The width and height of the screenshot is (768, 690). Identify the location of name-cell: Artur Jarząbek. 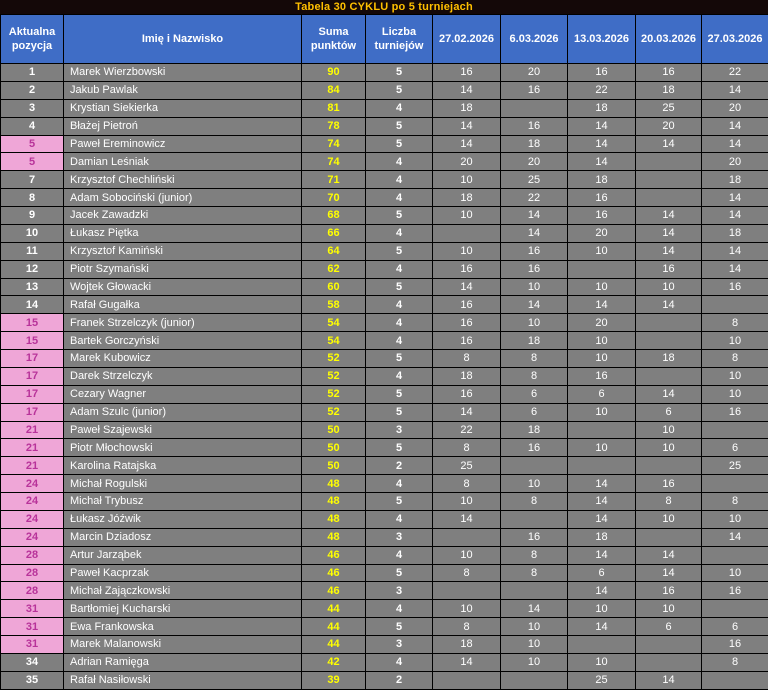
(183, 555).